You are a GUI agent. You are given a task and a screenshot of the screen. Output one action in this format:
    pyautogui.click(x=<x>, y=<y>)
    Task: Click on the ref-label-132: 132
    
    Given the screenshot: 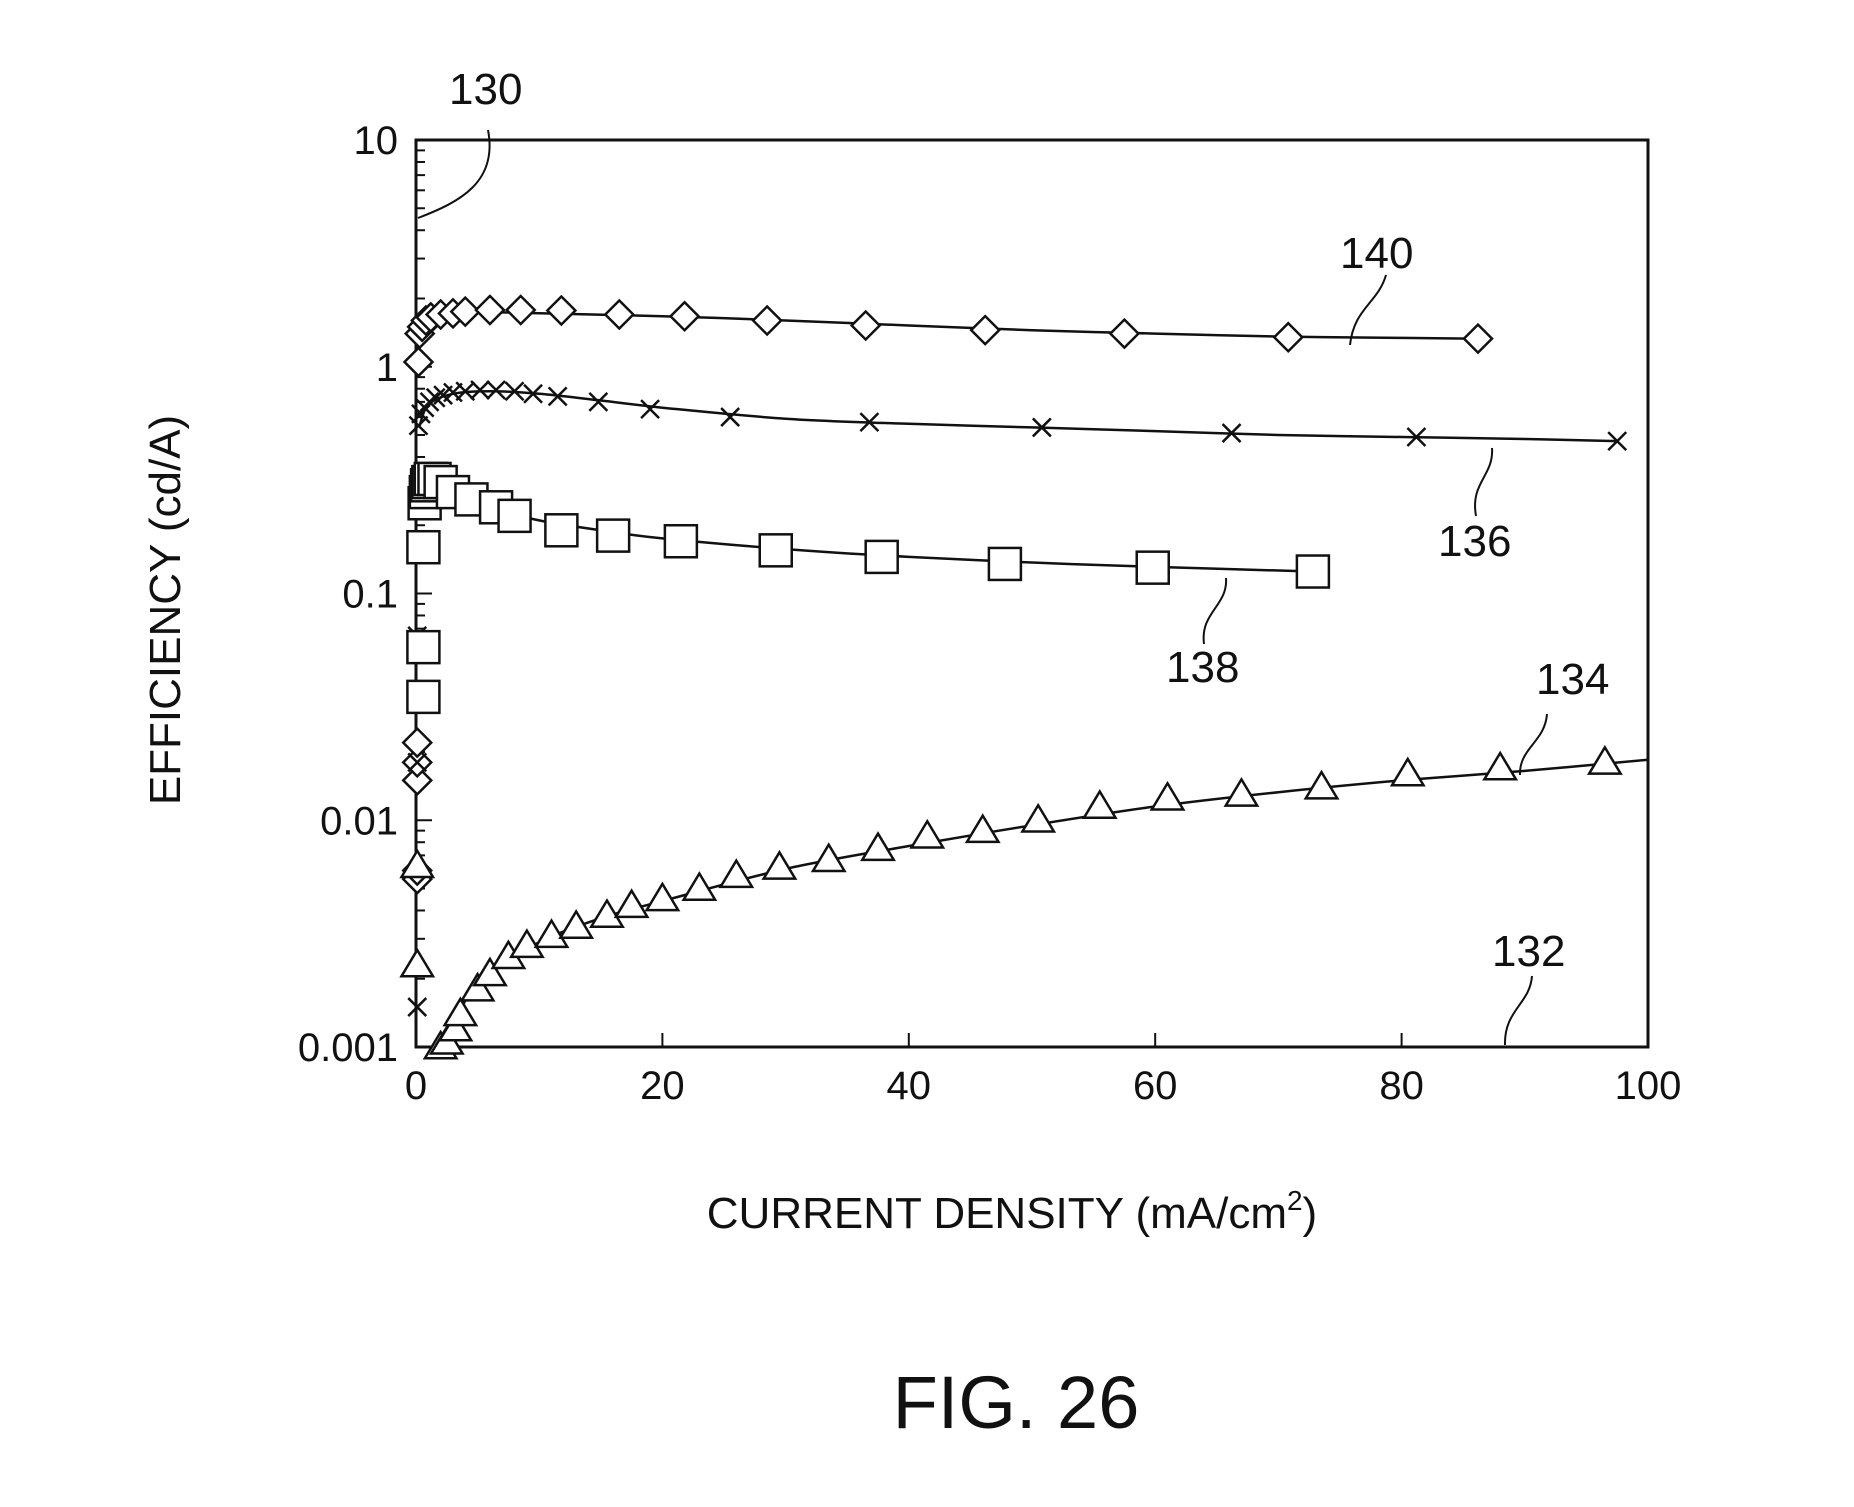 What is the action you would take?
    pyautogui.click(x=1528, y=951)
    